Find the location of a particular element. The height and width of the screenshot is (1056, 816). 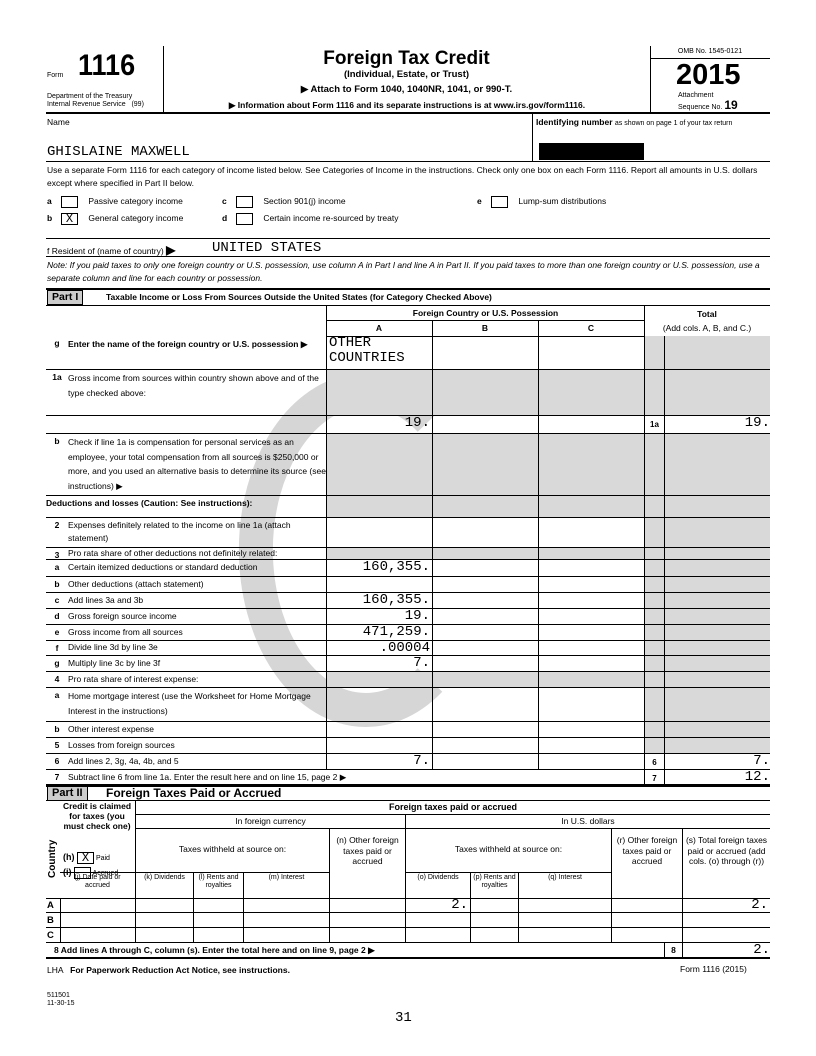

paid-checkbox: X is located at coordinates (85, 858).